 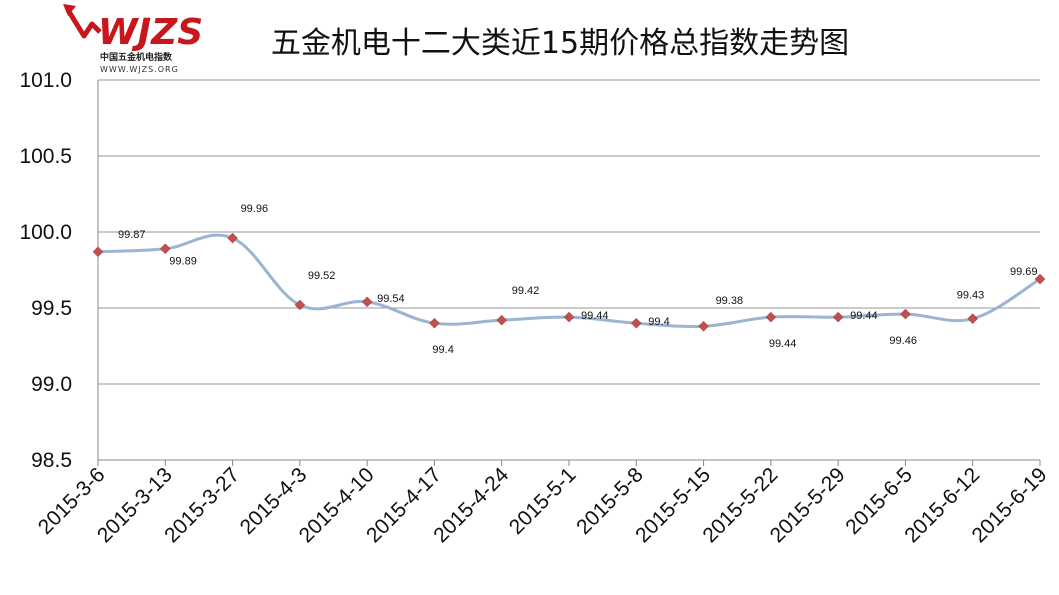 I want to click on data-label: 99.87, so click(x=132, y=235).